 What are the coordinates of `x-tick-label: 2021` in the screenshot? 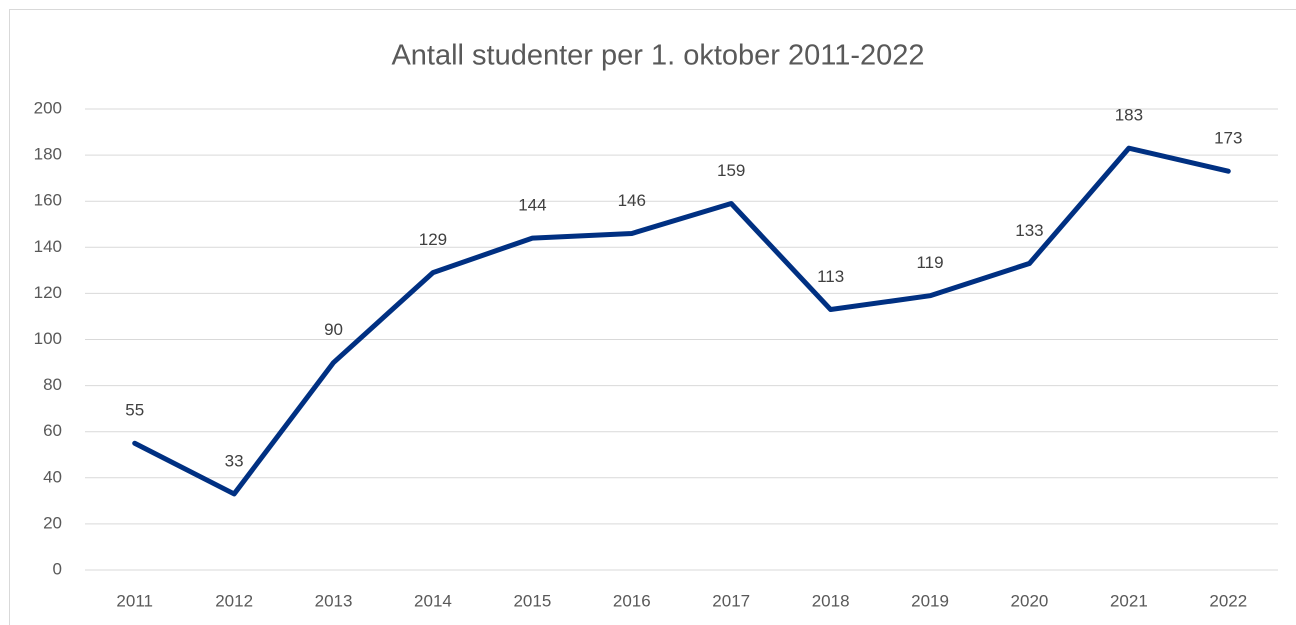 It's located at (1129, 600).